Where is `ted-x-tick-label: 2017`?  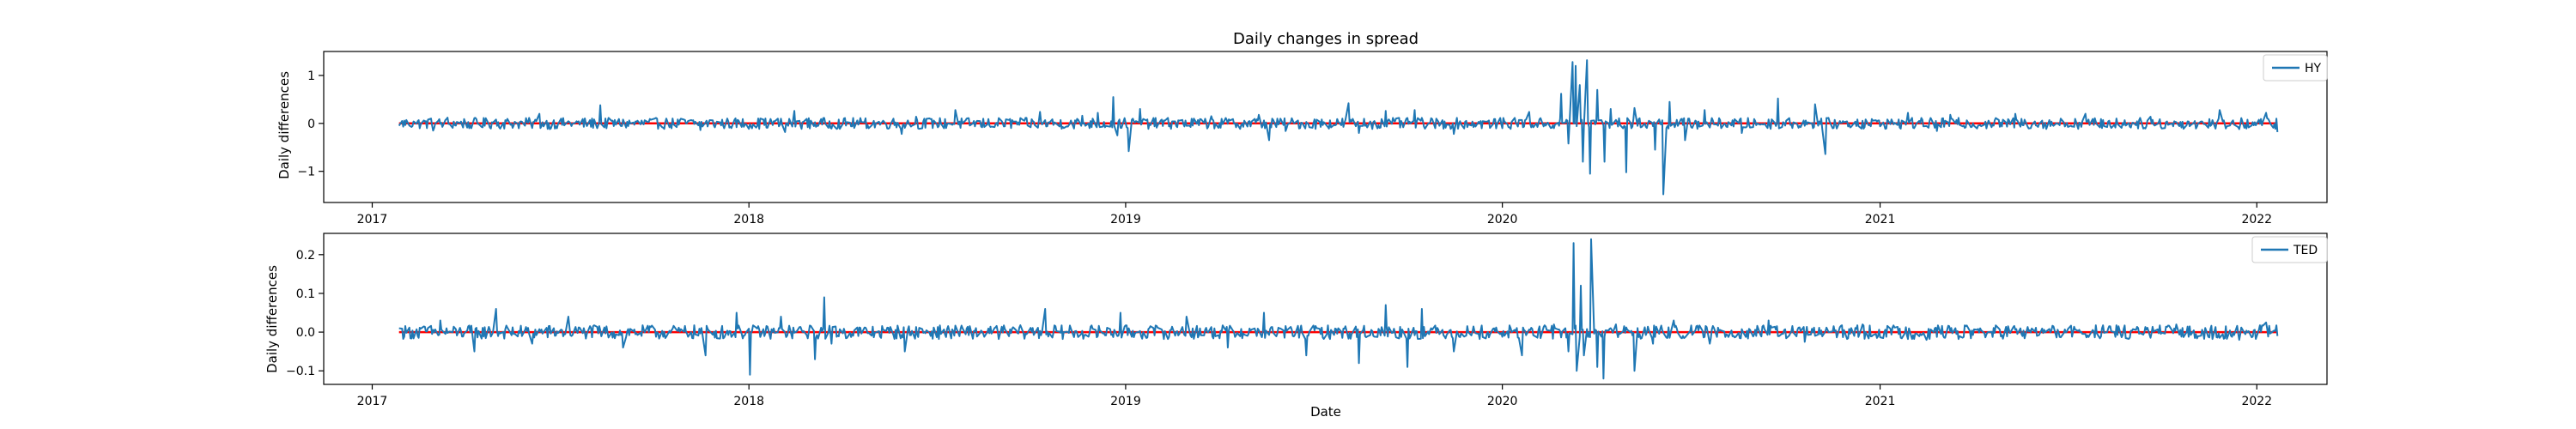
ted-x-tick-label: 2017 is located at coordinates (372, 401).